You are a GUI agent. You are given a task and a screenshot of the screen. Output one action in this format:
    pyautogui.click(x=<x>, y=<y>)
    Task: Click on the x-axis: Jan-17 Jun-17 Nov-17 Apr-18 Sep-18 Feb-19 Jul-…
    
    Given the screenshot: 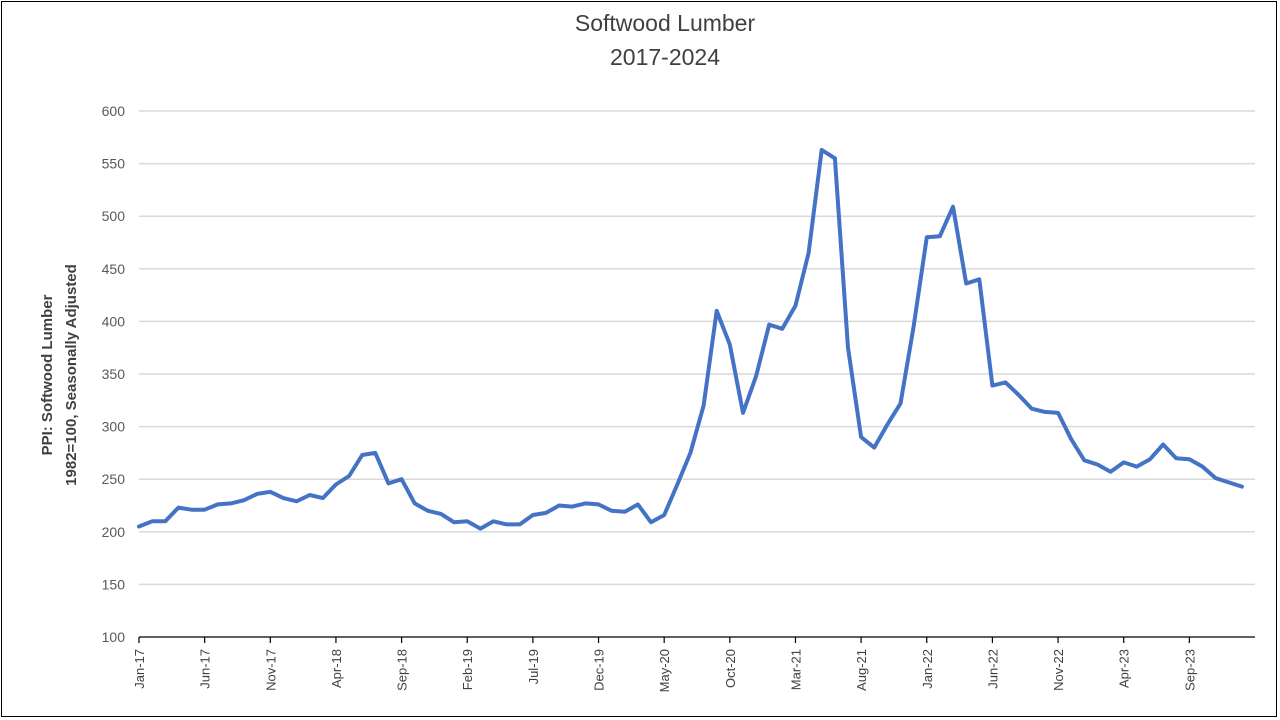 What is the action you would take?
    pyautogui.click(x=693, y=664)
    